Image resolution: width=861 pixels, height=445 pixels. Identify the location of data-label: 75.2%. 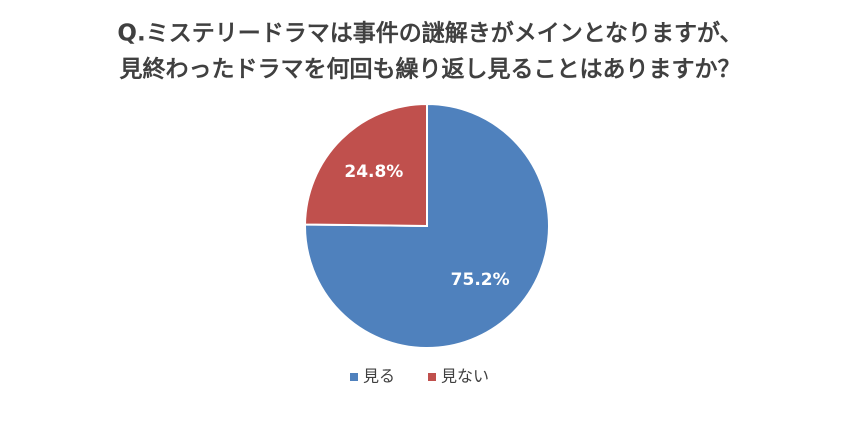
(480, 280).